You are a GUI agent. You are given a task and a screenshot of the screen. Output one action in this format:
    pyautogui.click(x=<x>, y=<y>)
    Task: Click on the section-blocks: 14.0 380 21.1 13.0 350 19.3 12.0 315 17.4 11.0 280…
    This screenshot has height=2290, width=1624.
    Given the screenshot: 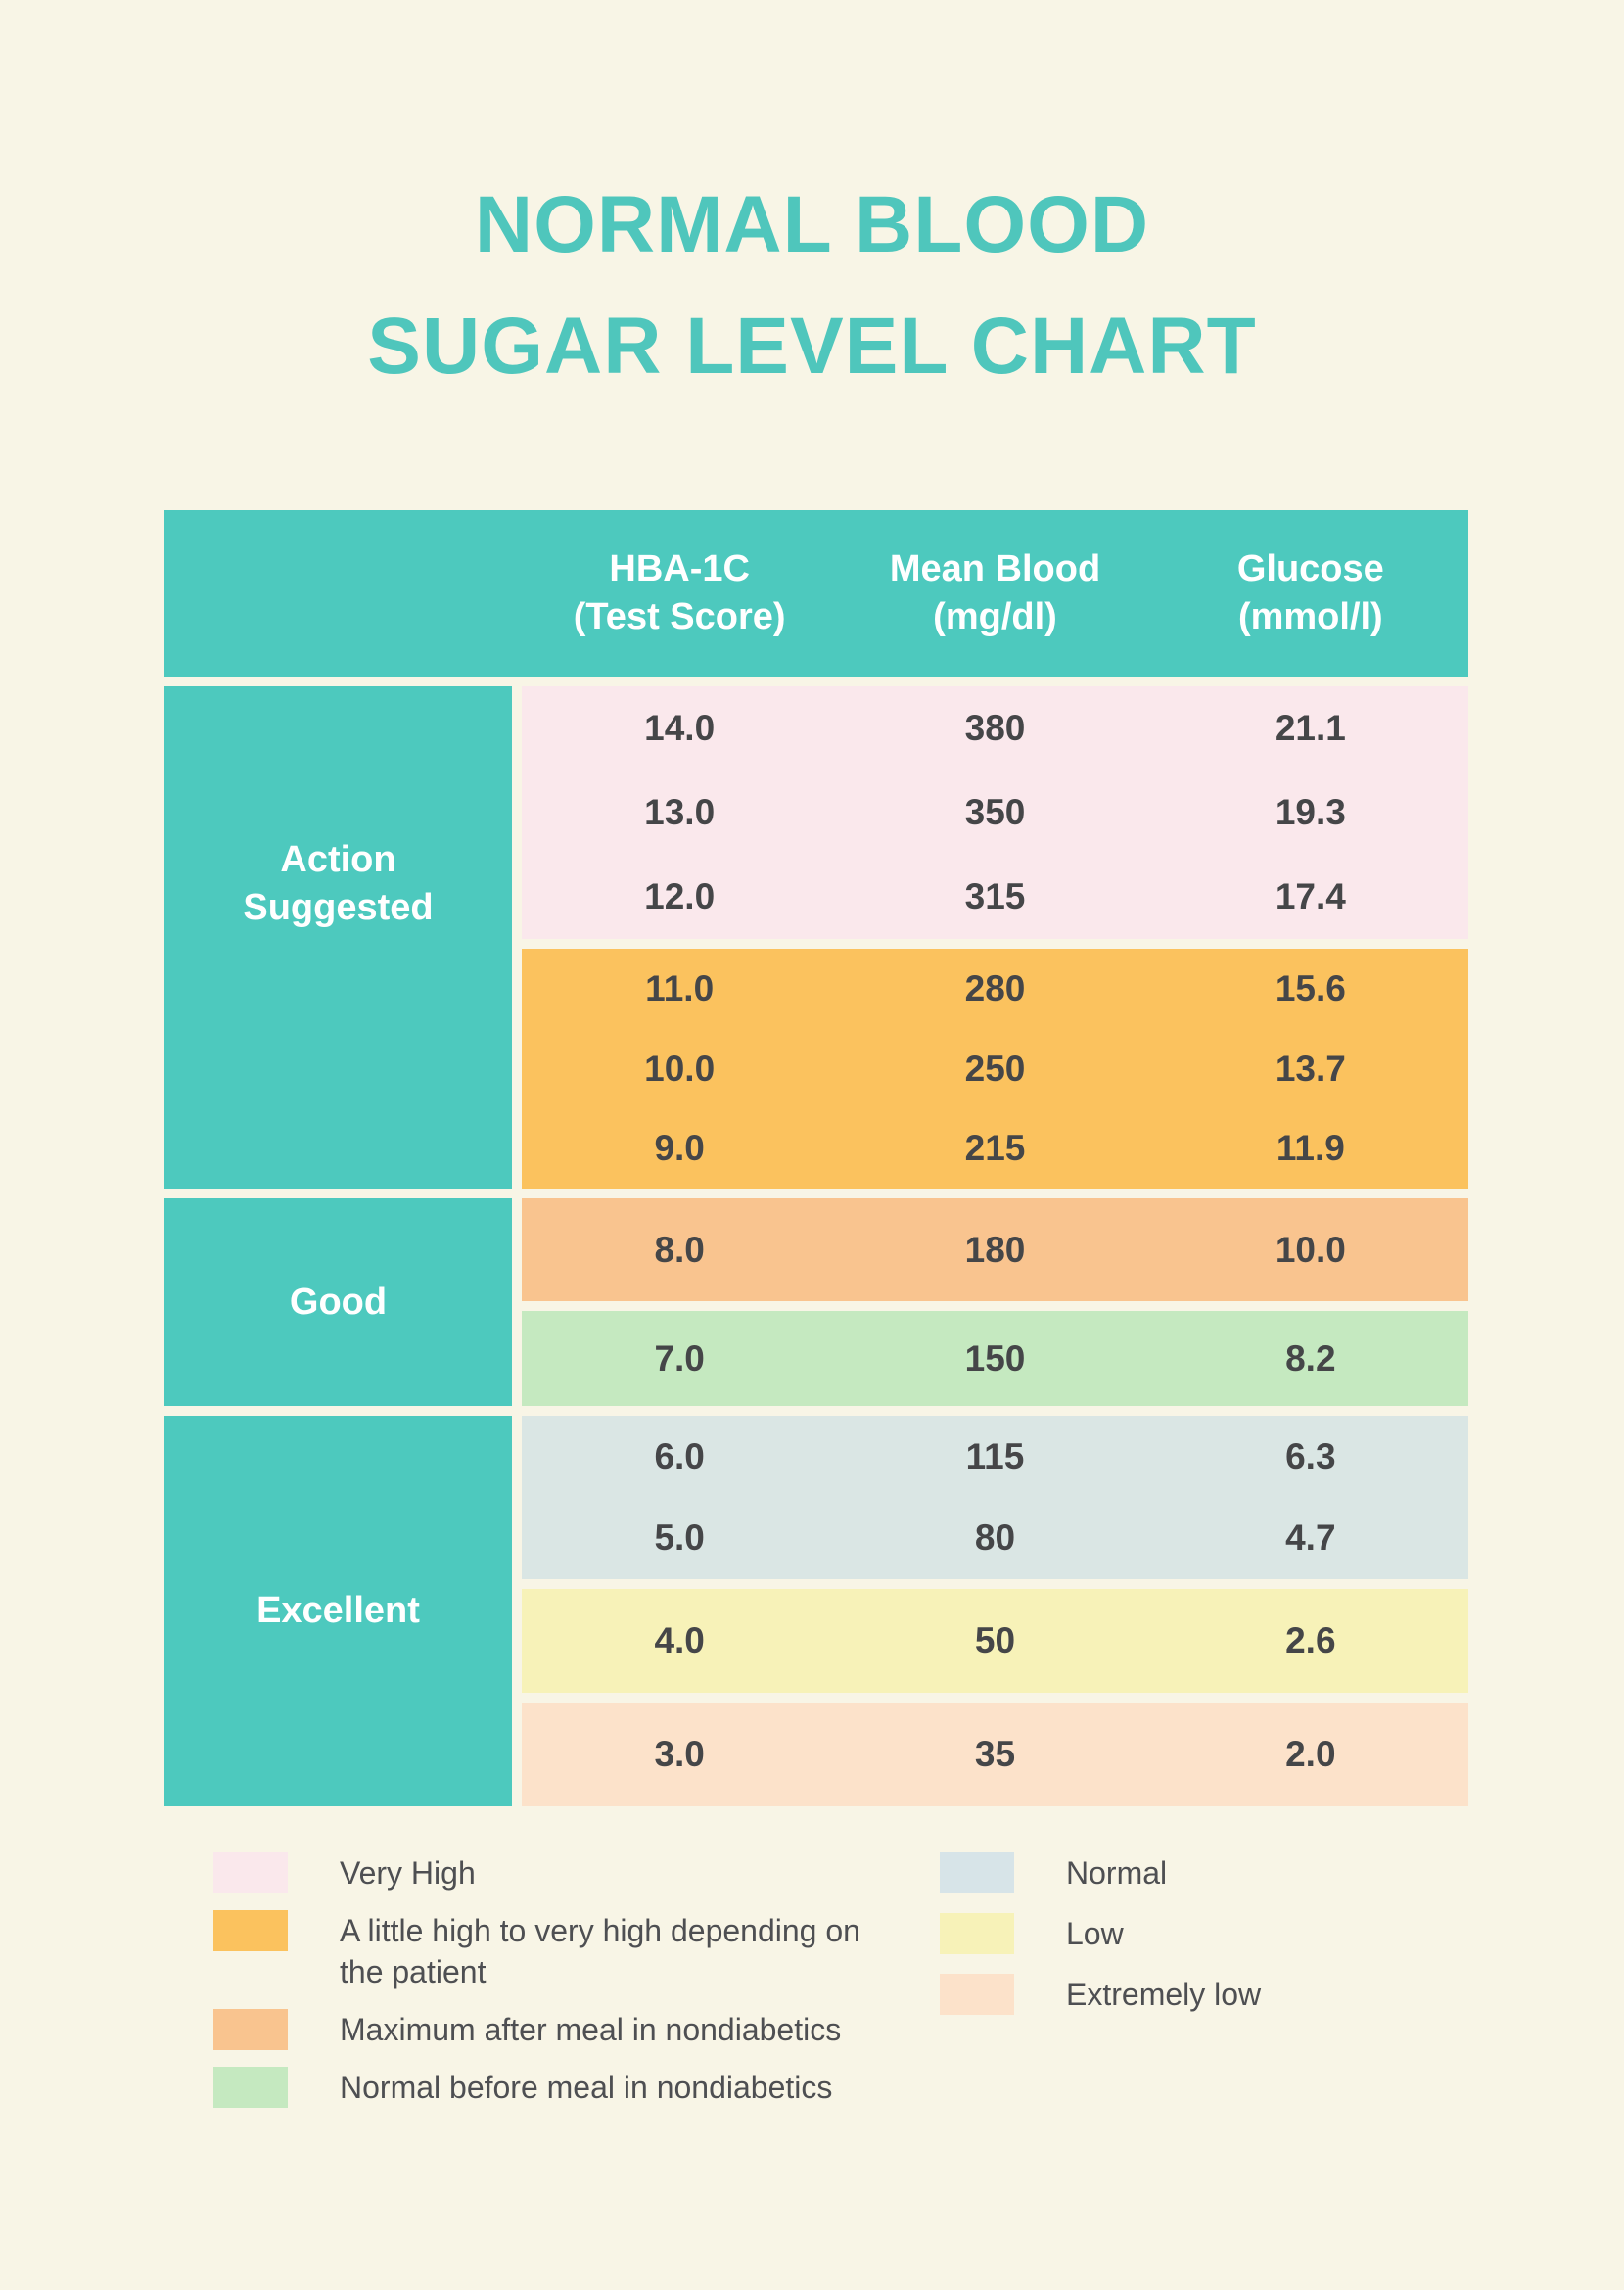 What is the action you would take?
    pyautogui.click(x=995, y=937)
    